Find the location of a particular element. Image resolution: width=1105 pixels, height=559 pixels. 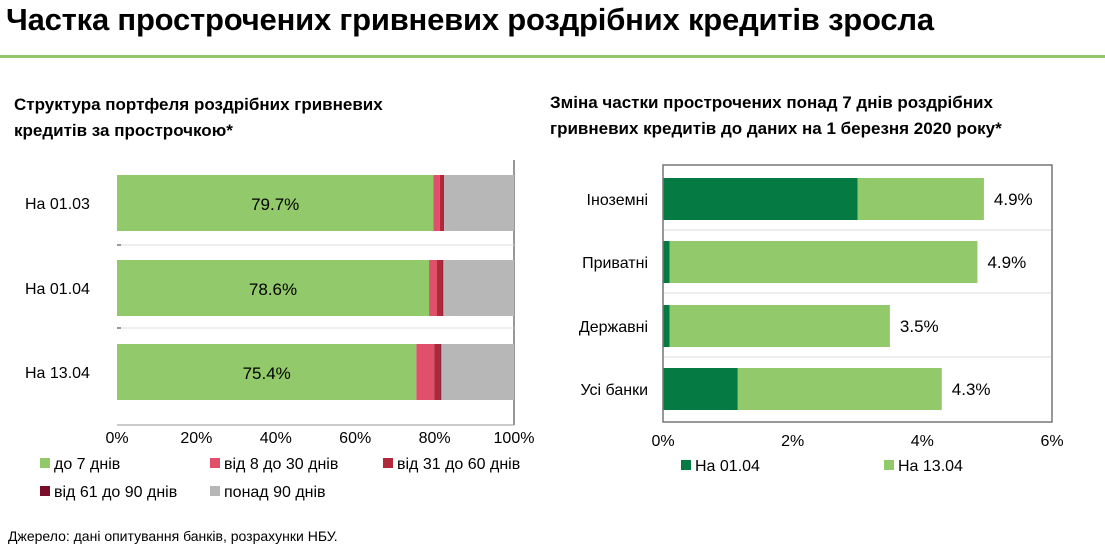

x-tick-label: 2% is located at coordinates (792, 441).